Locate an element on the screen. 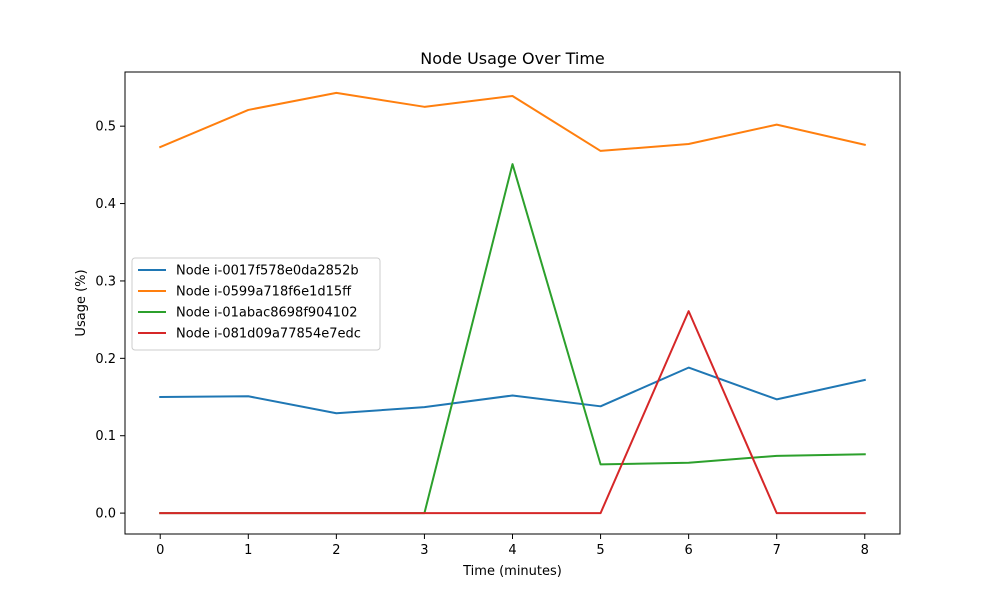 This screenshot has width=1000, height=600. x-tick-label: 4 is located at coordinates (512, 550).